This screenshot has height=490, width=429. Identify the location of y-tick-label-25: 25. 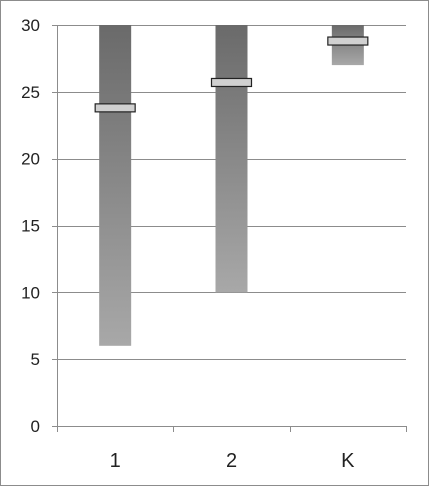
(30, 92).